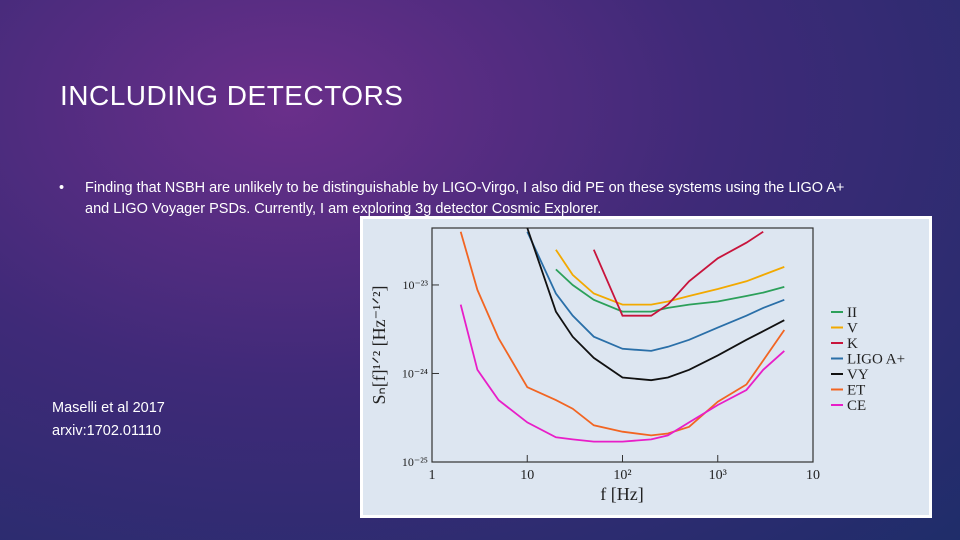 The image size is (960, 540). Describe the element at coordinates (858, 375) in the screenshot. I see `legend-label: VY` at that location.